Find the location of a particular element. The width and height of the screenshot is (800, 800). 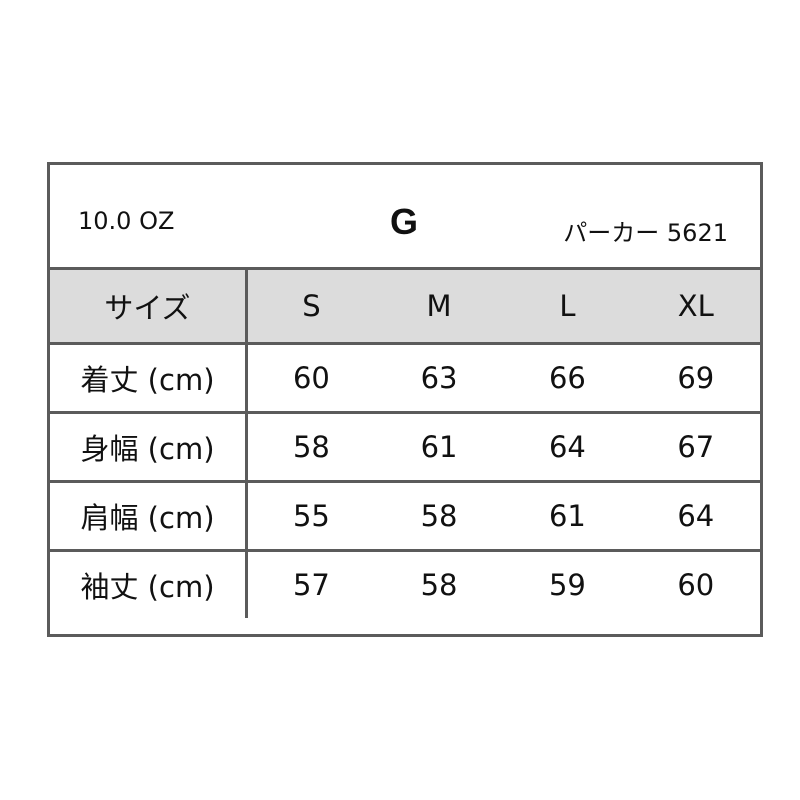

brand-logo: G is located at coordinates (404, 221).